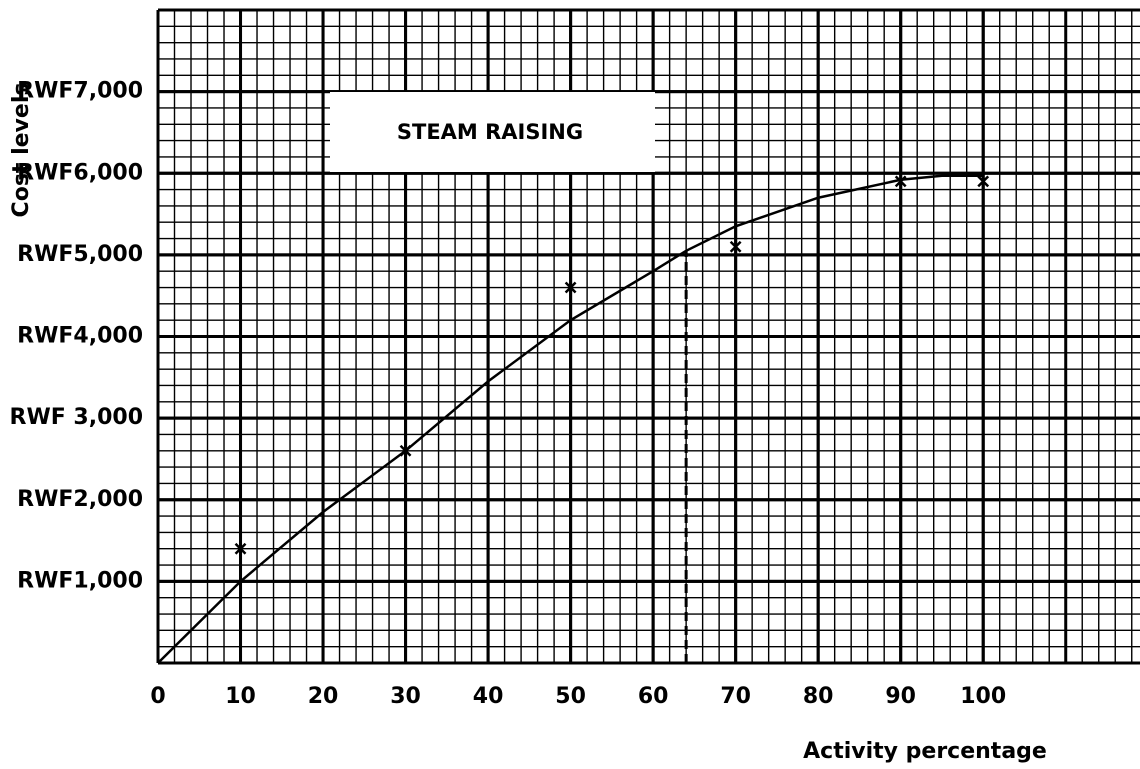  What do you see at coordinates (818, 696) in the screenshot?
I see `x-tick-label: 80` at bounding box center [818, 696].